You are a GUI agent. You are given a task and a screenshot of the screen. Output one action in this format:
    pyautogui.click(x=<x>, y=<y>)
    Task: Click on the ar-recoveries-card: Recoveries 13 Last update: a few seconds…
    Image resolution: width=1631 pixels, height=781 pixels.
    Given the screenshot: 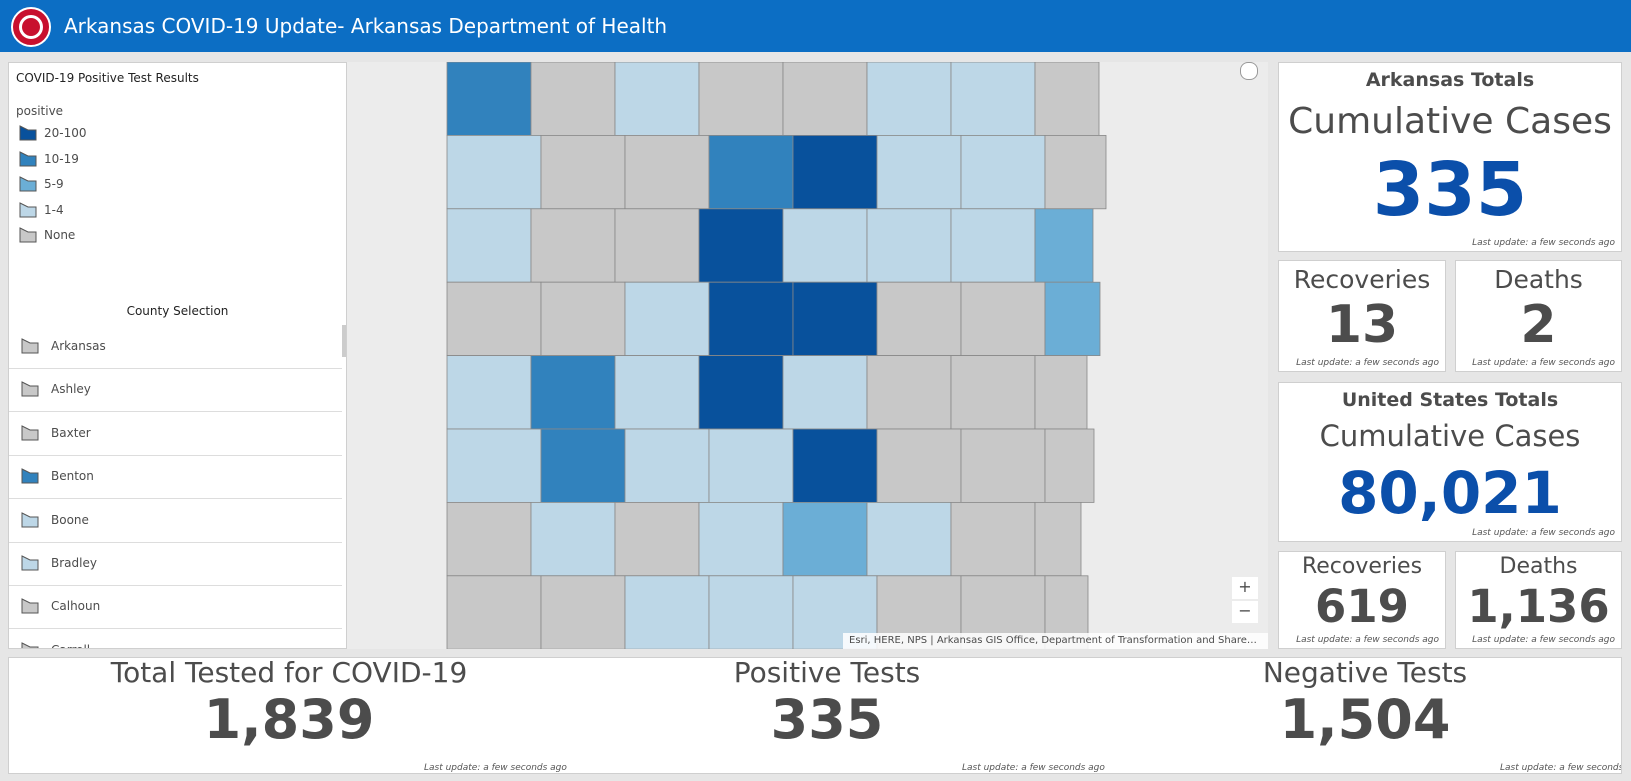 What is the action you would take?
    pyautogui.click(x=1362, y=316)
    